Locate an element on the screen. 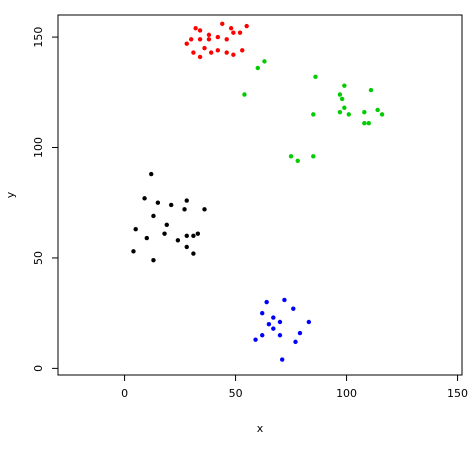  y-tick-label: 100 is located at coordinates (38, 147).